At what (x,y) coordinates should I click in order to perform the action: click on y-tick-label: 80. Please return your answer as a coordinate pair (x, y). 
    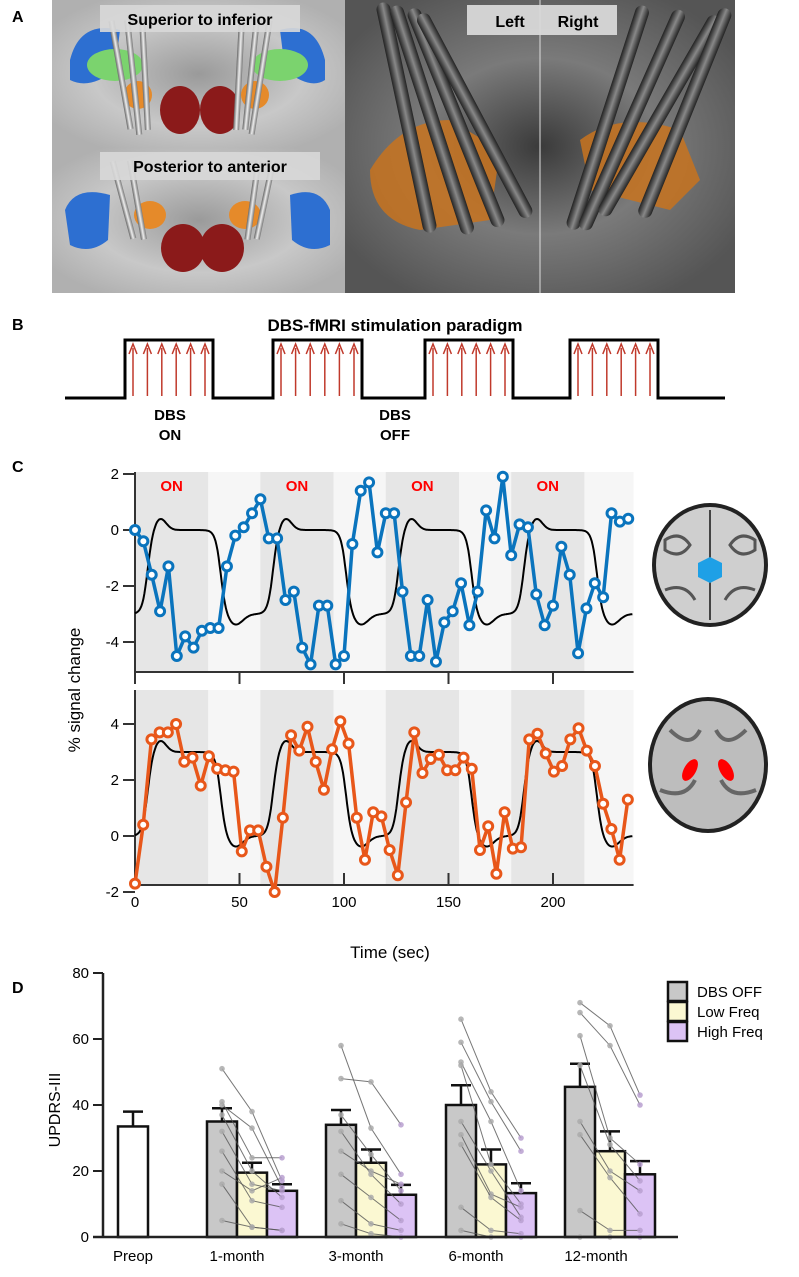
    Looking at the image, I should click on (80, 973).